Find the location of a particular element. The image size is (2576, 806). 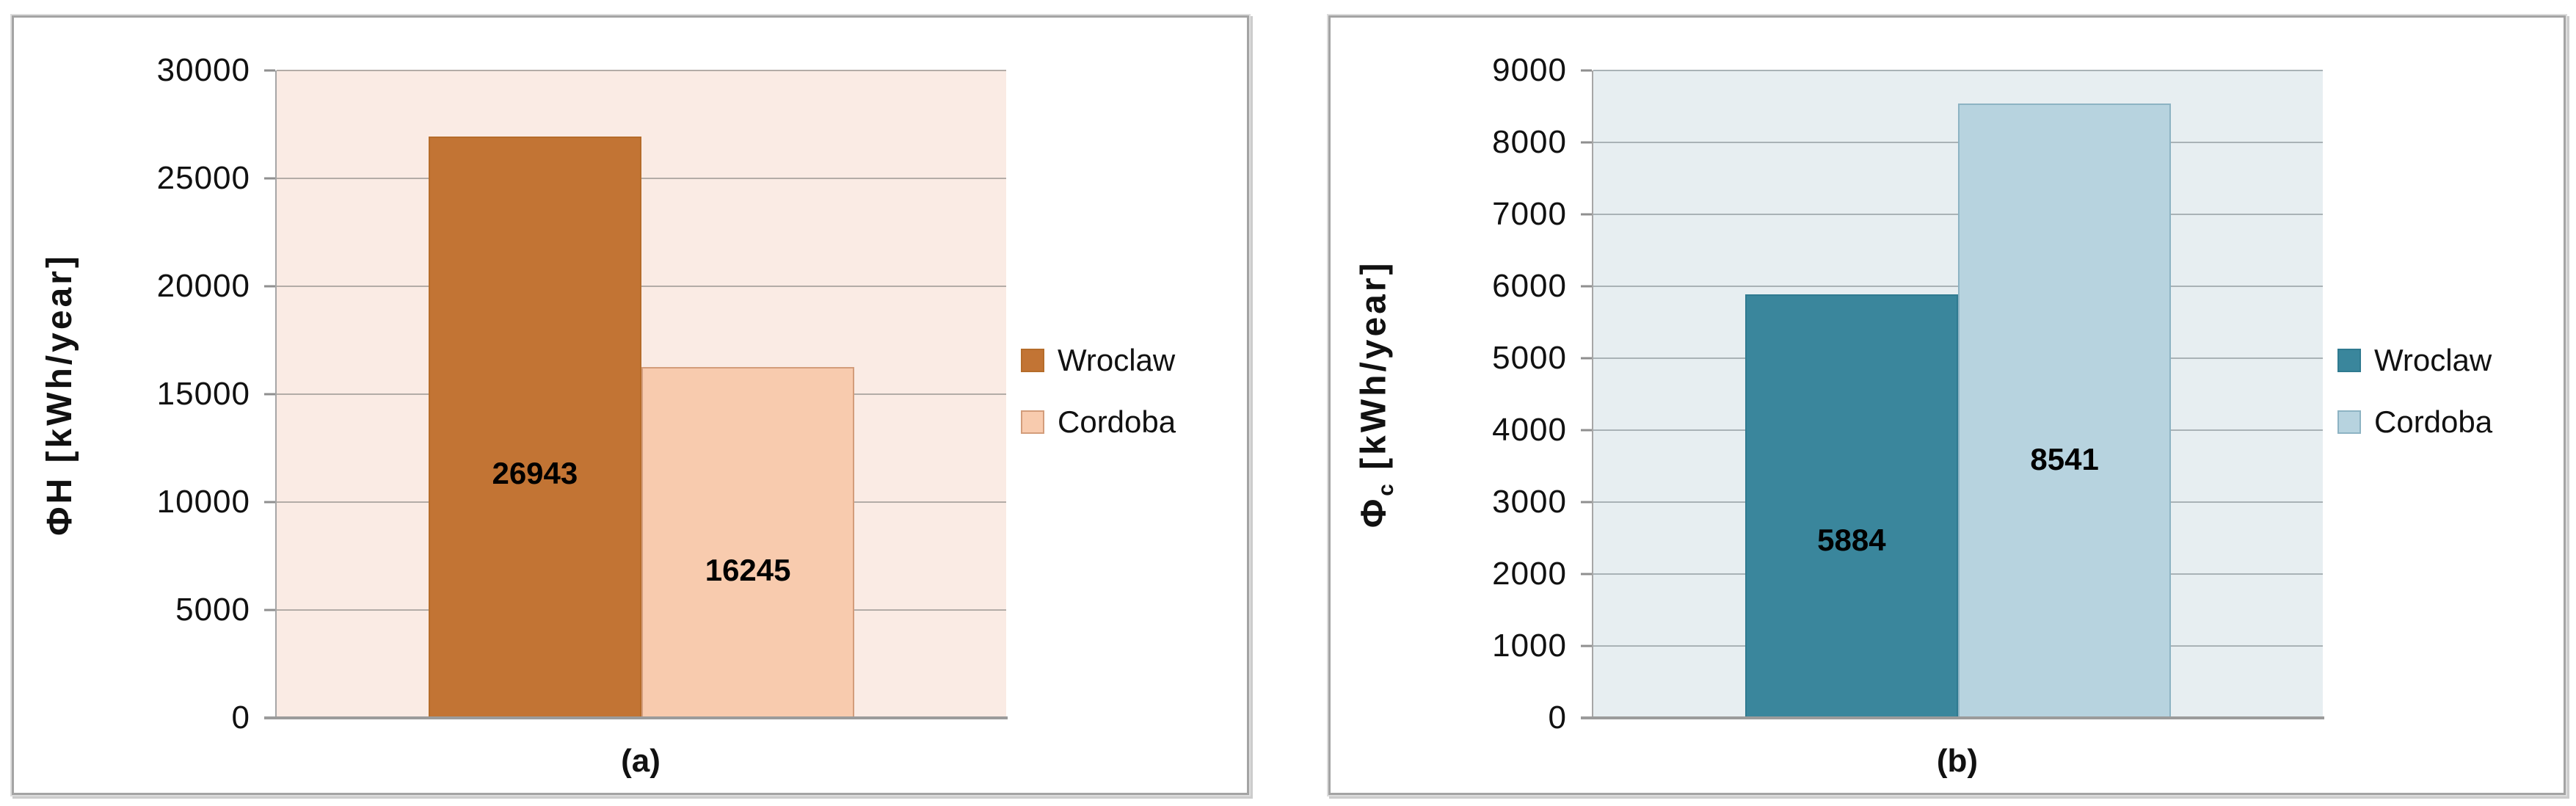

y-axis: 0 1000 2000 3000 4000 5000 6000 7000 8000 9000 is located at coordinates (1461, 394).